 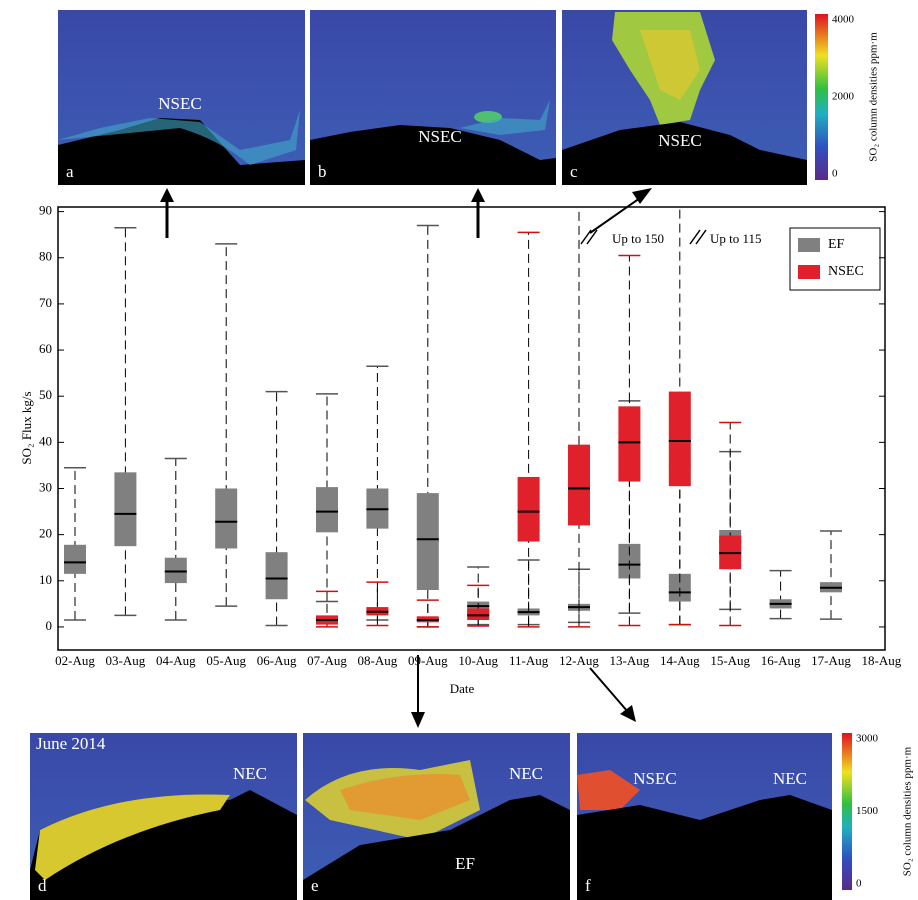 I want to click on x-tick-label: 05-Aug, so click(x=226, y=660).